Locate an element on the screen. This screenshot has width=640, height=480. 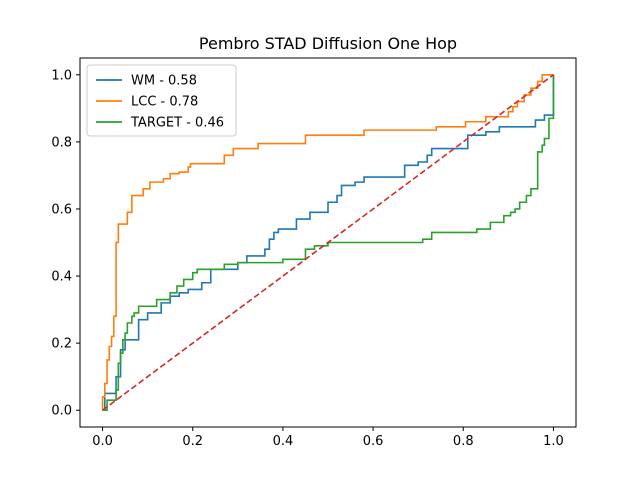
legend-box is located at coordinates (161, 100).